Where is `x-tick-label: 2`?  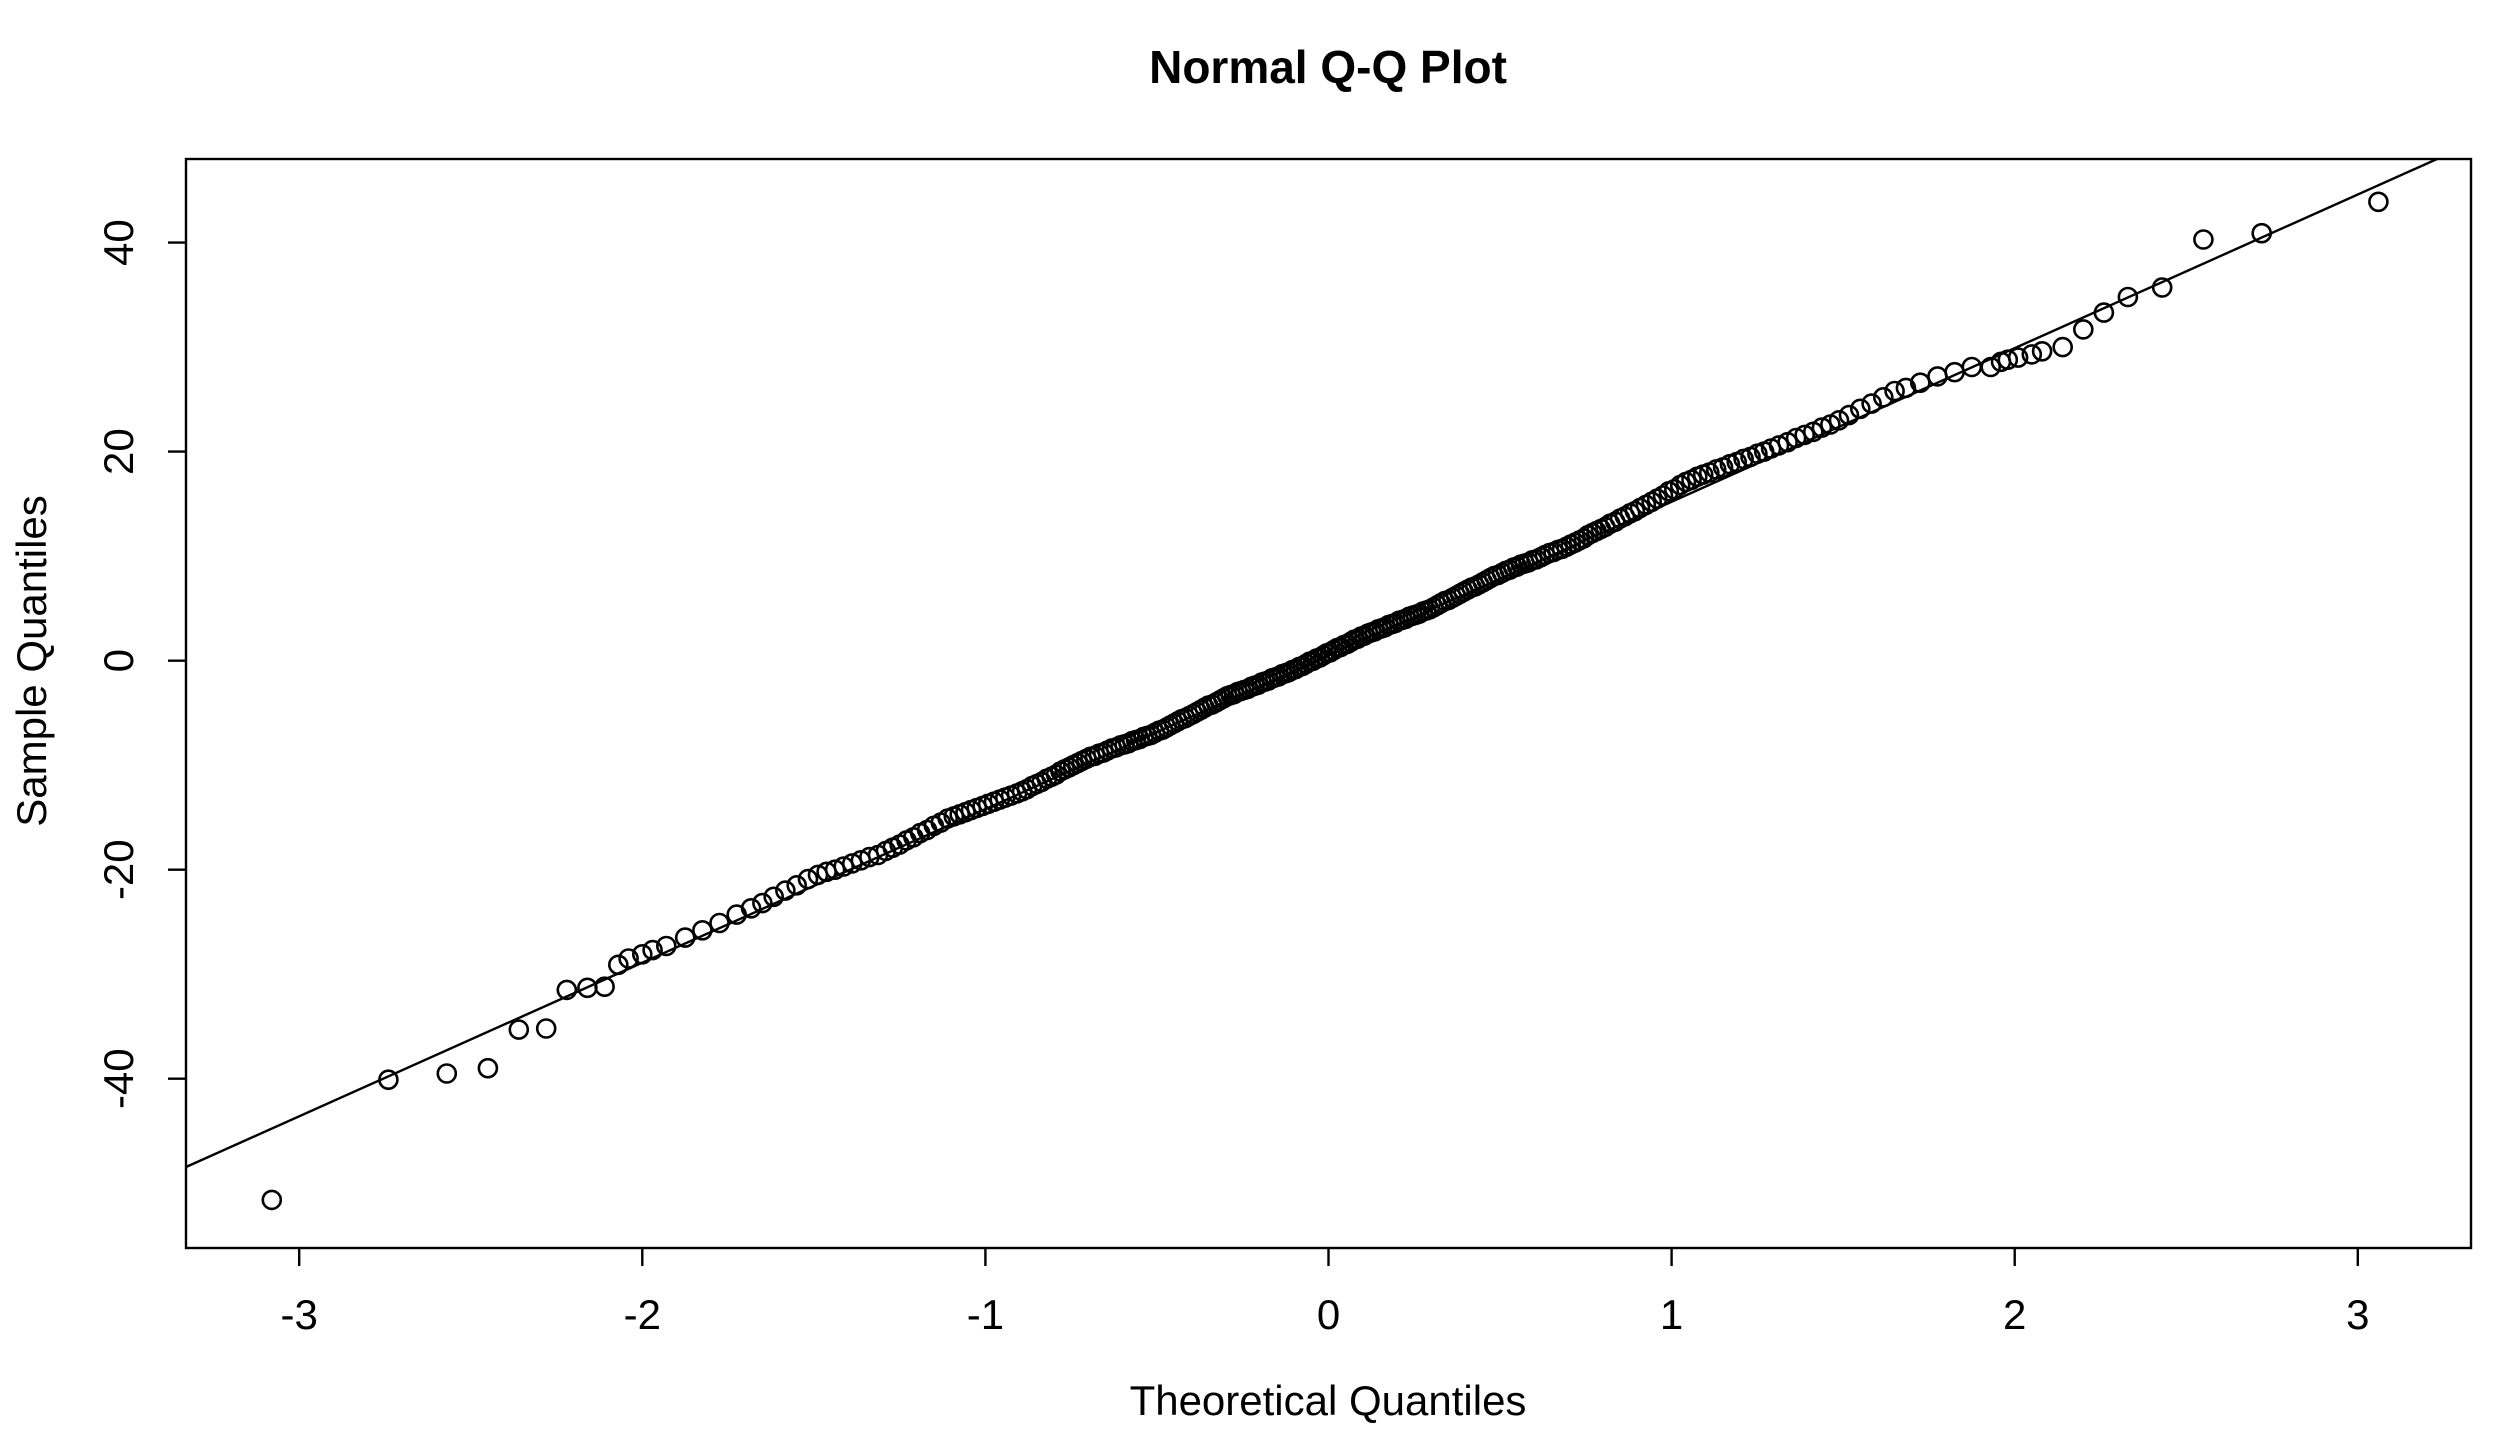
x-tick-label: 2 is located at coordinates (2014, 1314).